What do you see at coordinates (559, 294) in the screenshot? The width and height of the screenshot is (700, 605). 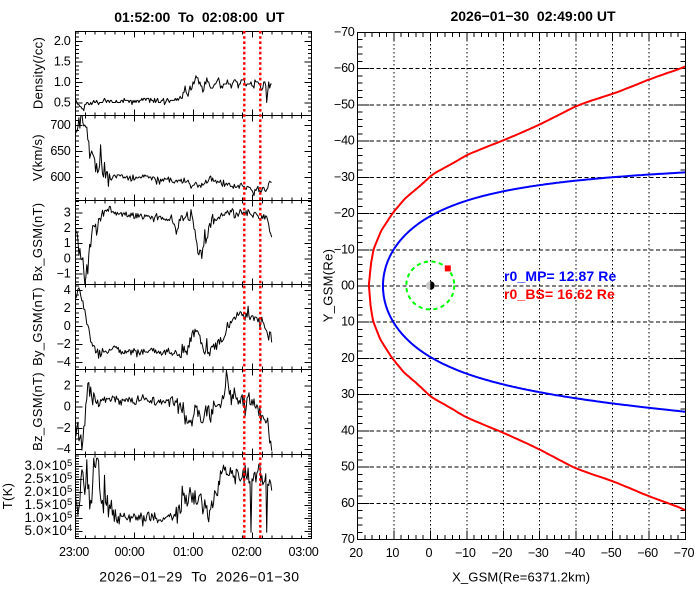 I see `svg-text: r0_BS= 16.62 Re` at bounding box center [559, 294].